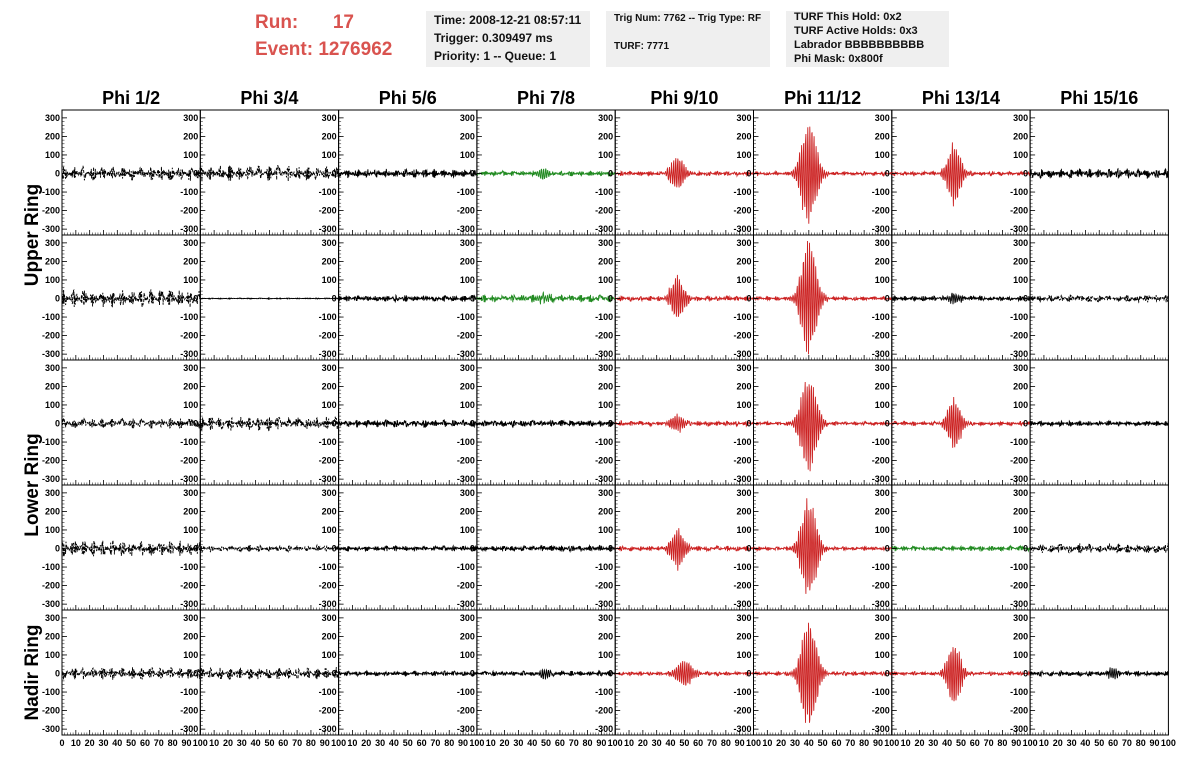 The image size is (1196, 772). I want to click on x-tick-label: 90, so click(878, 743).